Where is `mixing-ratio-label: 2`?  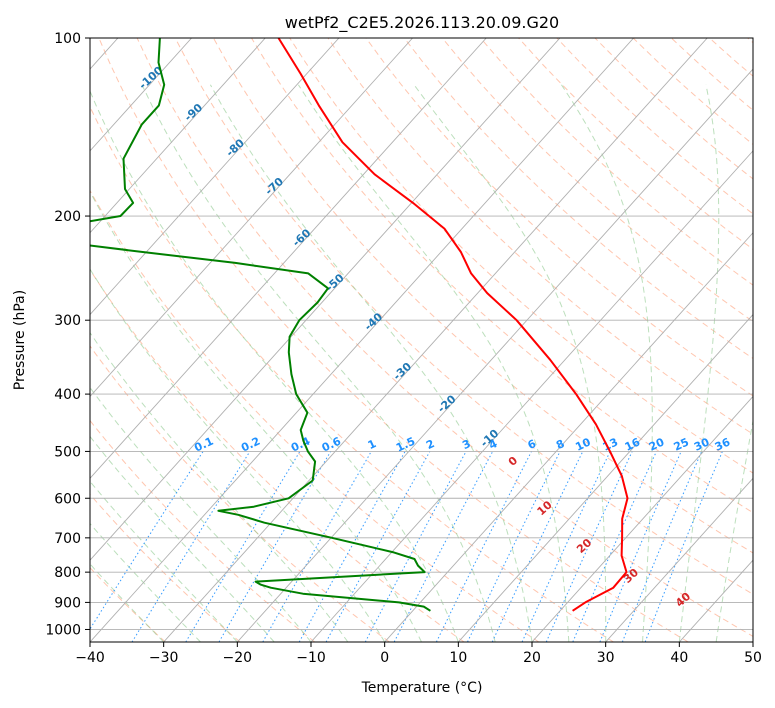
mixing-ratio-label: 2 is located at coordinates (430, 444).